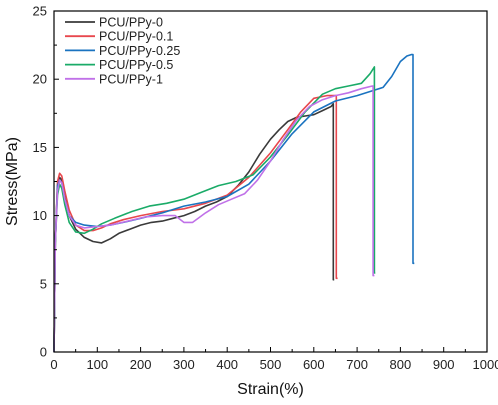 The width and height of the screenshot is (498, 405). I want to click on legend-label: PCU/PPy-0, so click(131, 23).